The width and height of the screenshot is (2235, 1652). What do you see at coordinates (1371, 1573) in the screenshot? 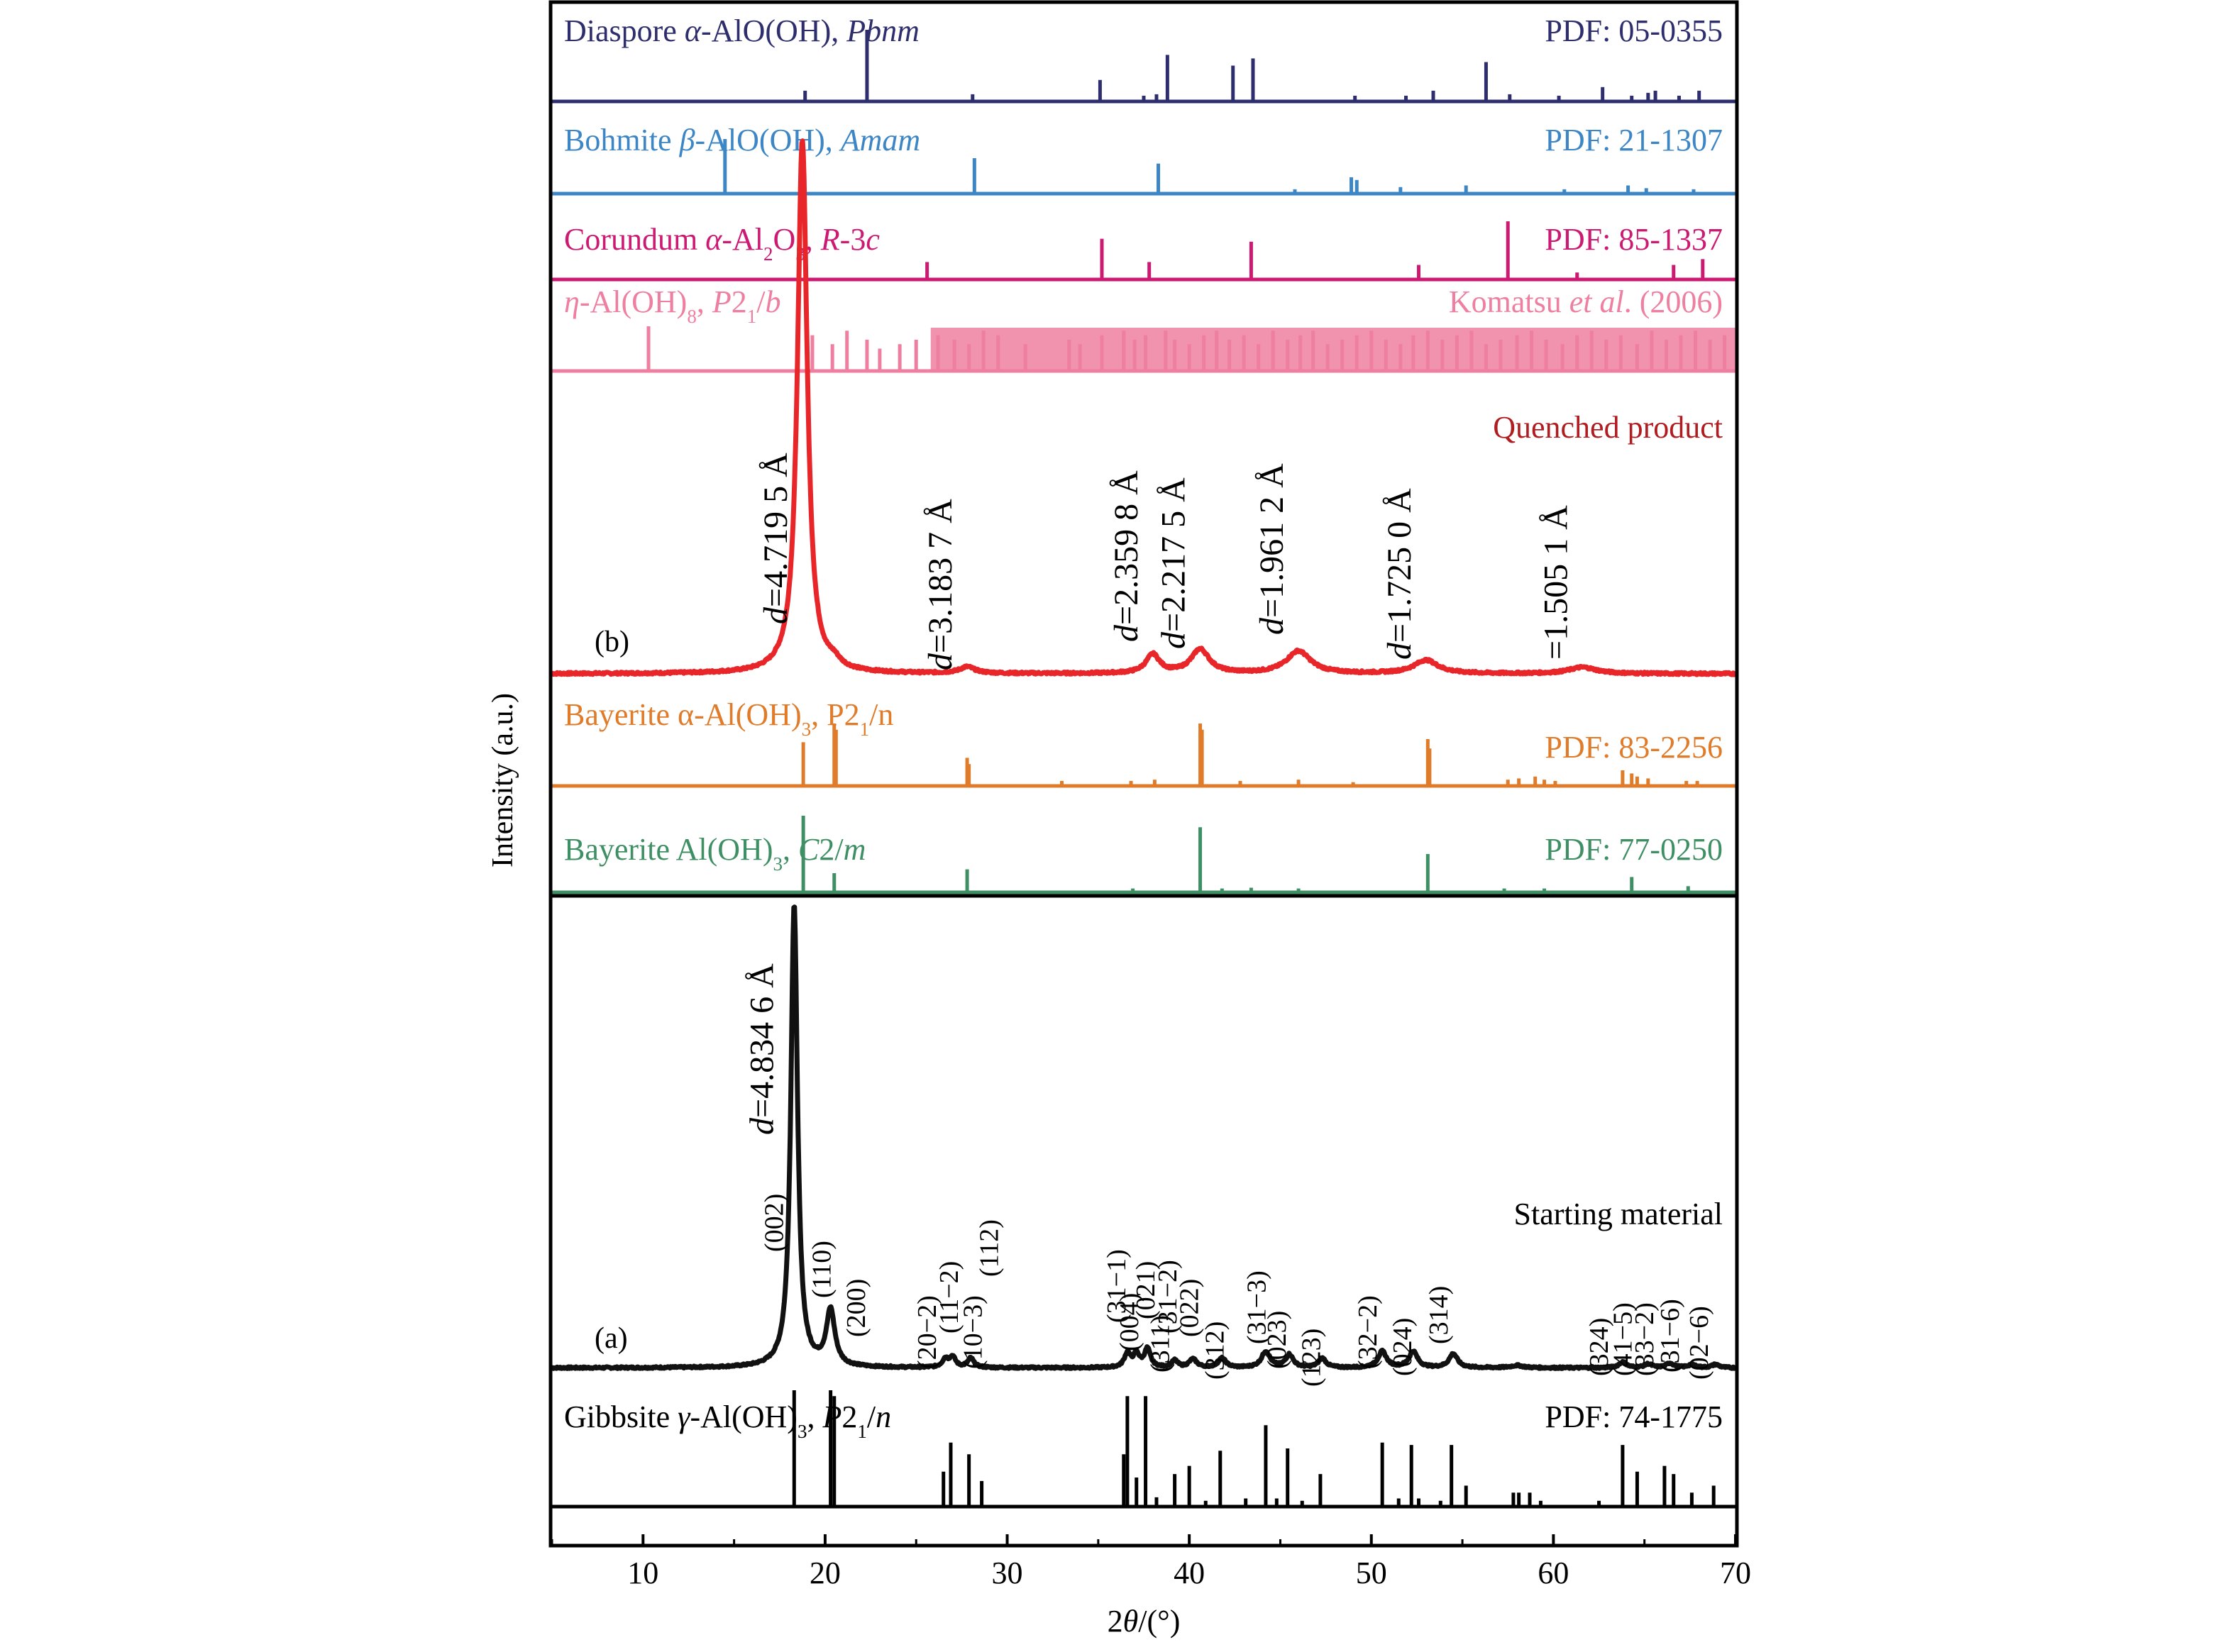
I see `x-tick-label: 50` at bounding box center [1371, 1573].